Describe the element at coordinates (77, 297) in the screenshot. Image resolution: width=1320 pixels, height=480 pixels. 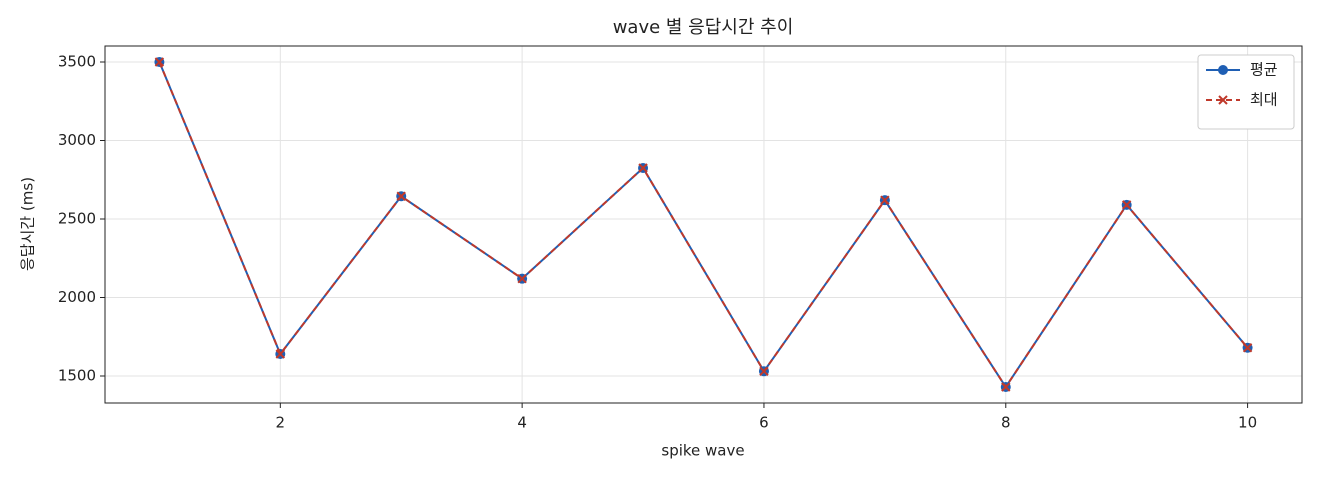
I see `y-tick-label: 2000` at that location.